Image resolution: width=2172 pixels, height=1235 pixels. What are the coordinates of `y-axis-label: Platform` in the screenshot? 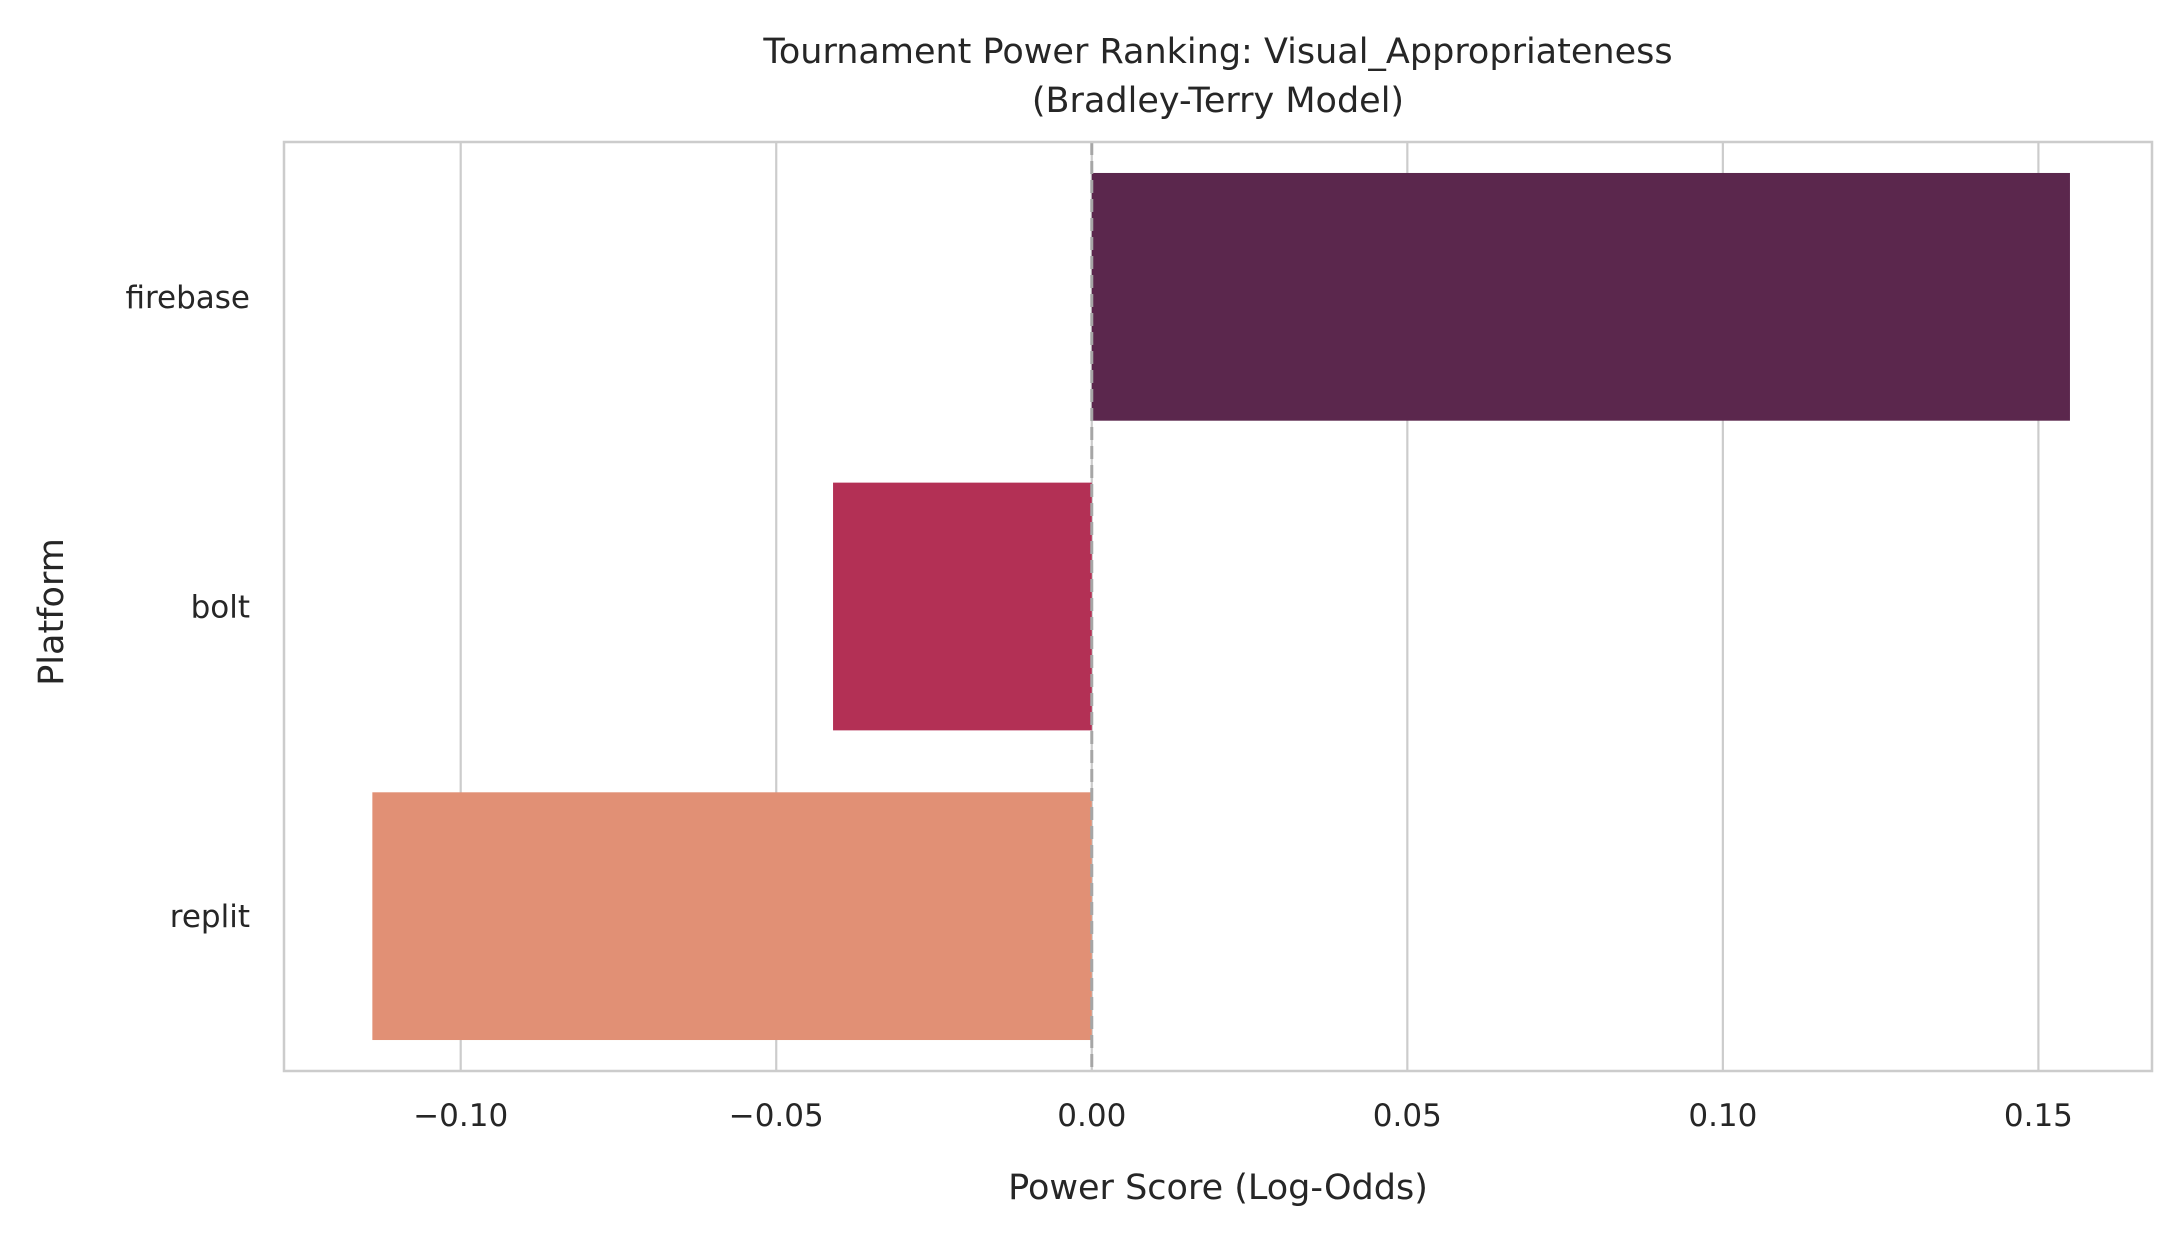 It's located at (52, 612).